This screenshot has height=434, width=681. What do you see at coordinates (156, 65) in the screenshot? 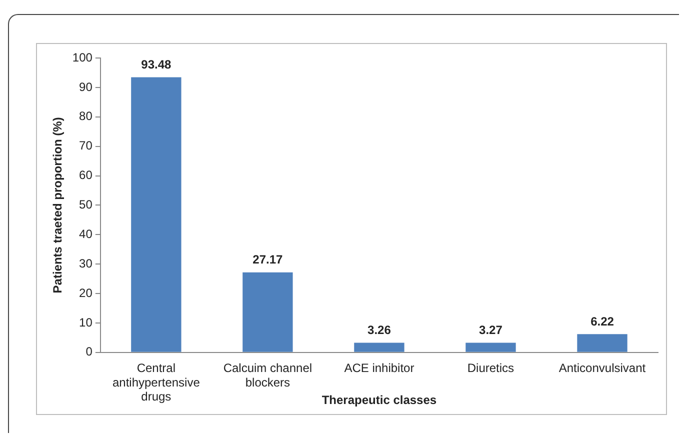
I see `data-label: 93.48` at bounding box center [156, 65].